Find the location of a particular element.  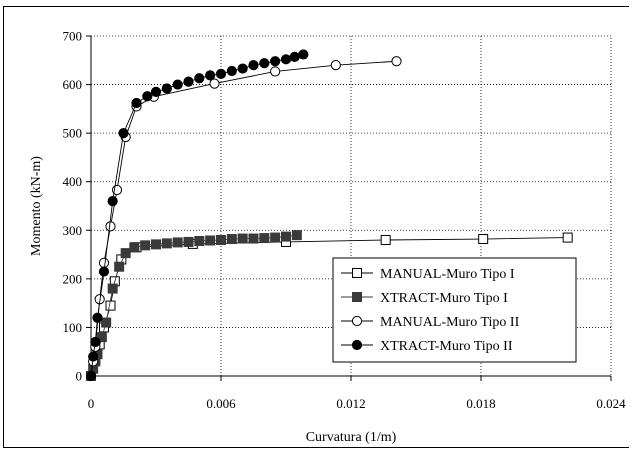

x-tick-label: 0.024 is located at coordinates (611, 403).